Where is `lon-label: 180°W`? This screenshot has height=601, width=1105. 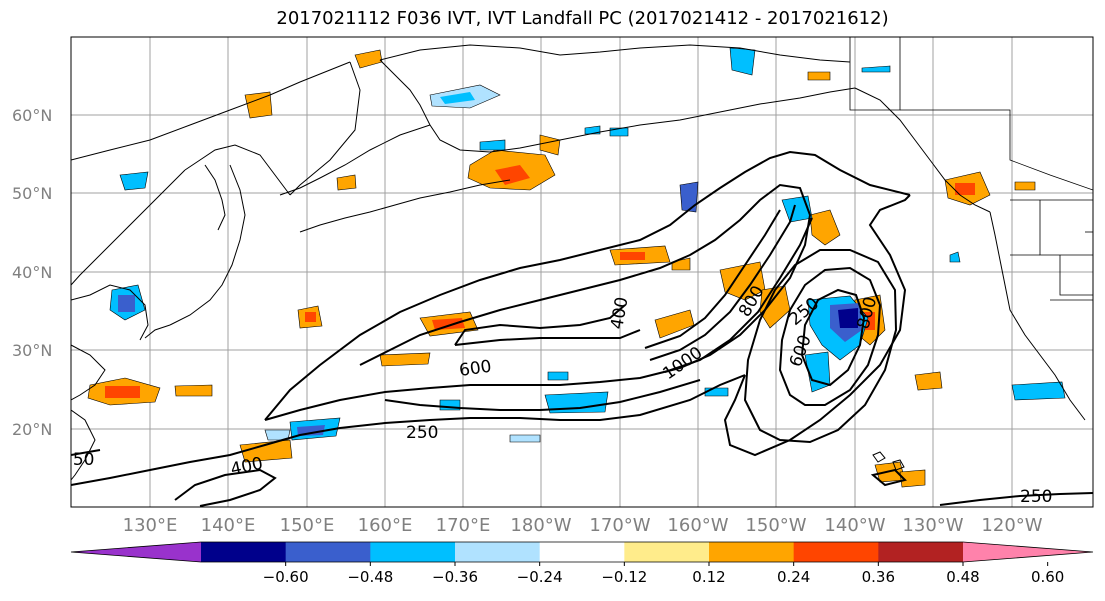 lon-label: 180°W is located at coordinates (540, 525).